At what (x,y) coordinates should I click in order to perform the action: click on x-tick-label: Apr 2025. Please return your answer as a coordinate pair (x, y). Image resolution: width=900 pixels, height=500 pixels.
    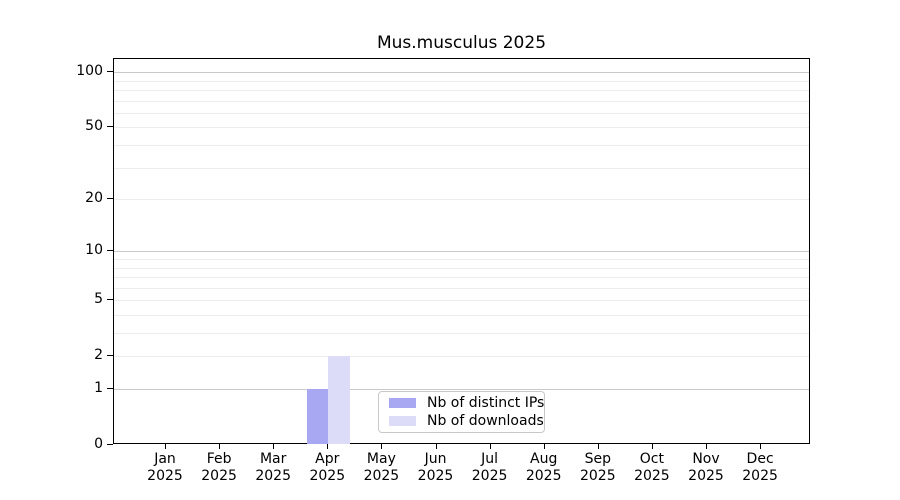
    Looking at the image, I should click on (327, 468).